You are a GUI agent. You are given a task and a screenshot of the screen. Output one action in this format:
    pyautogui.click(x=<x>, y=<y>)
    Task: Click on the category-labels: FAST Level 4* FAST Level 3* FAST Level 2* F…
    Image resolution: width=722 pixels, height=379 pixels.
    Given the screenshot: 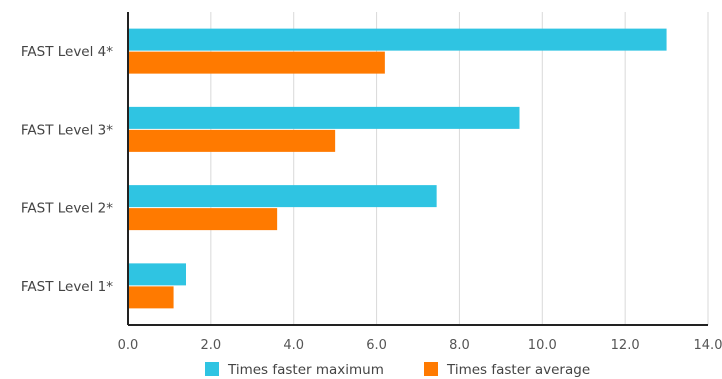 What is the action you would take?
    pyautogui.click(x=67, y=169)
    